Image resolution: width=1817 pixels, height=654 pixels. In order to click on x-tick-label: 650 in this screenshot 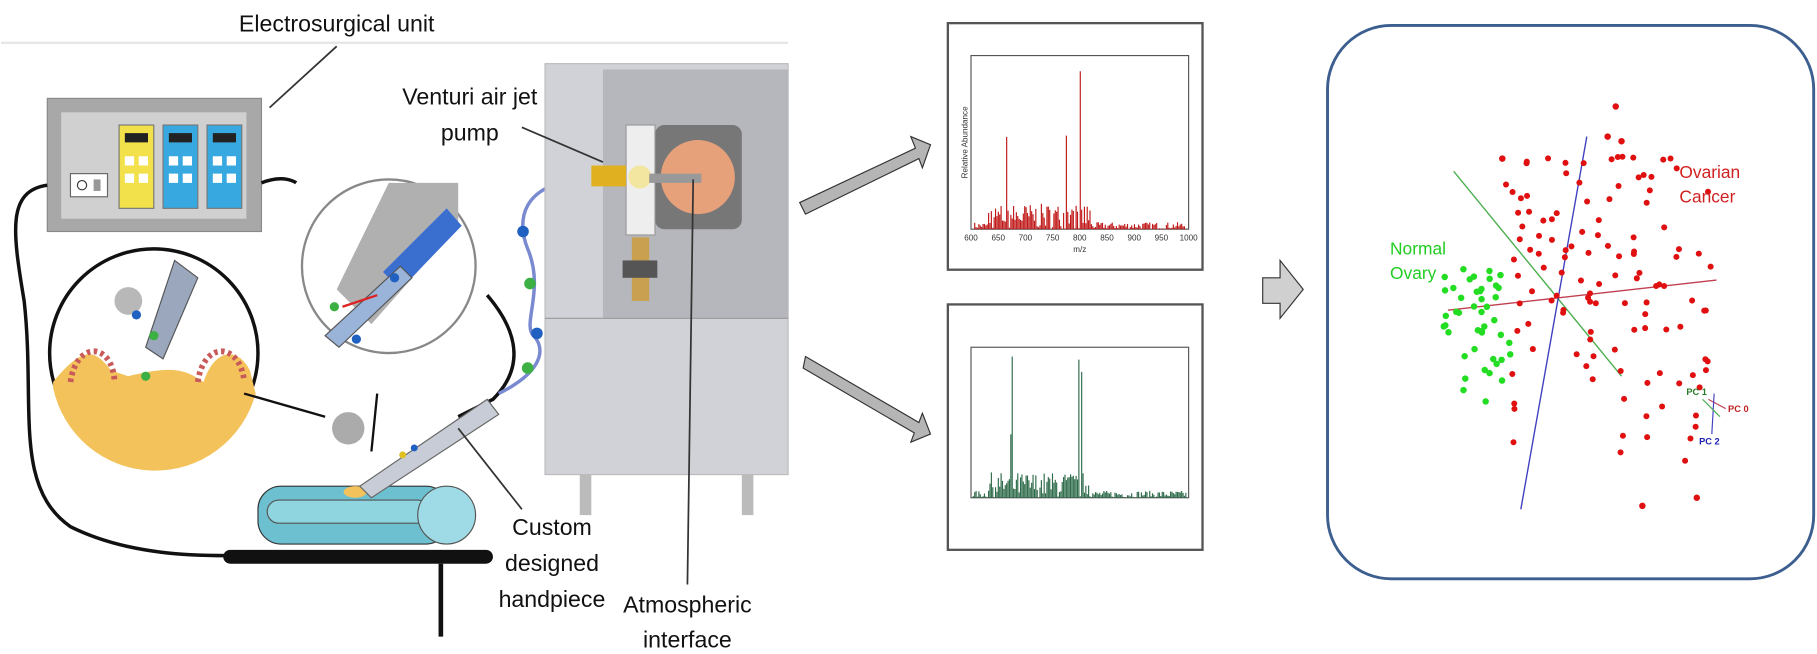, I will do `click(998, 238)`.